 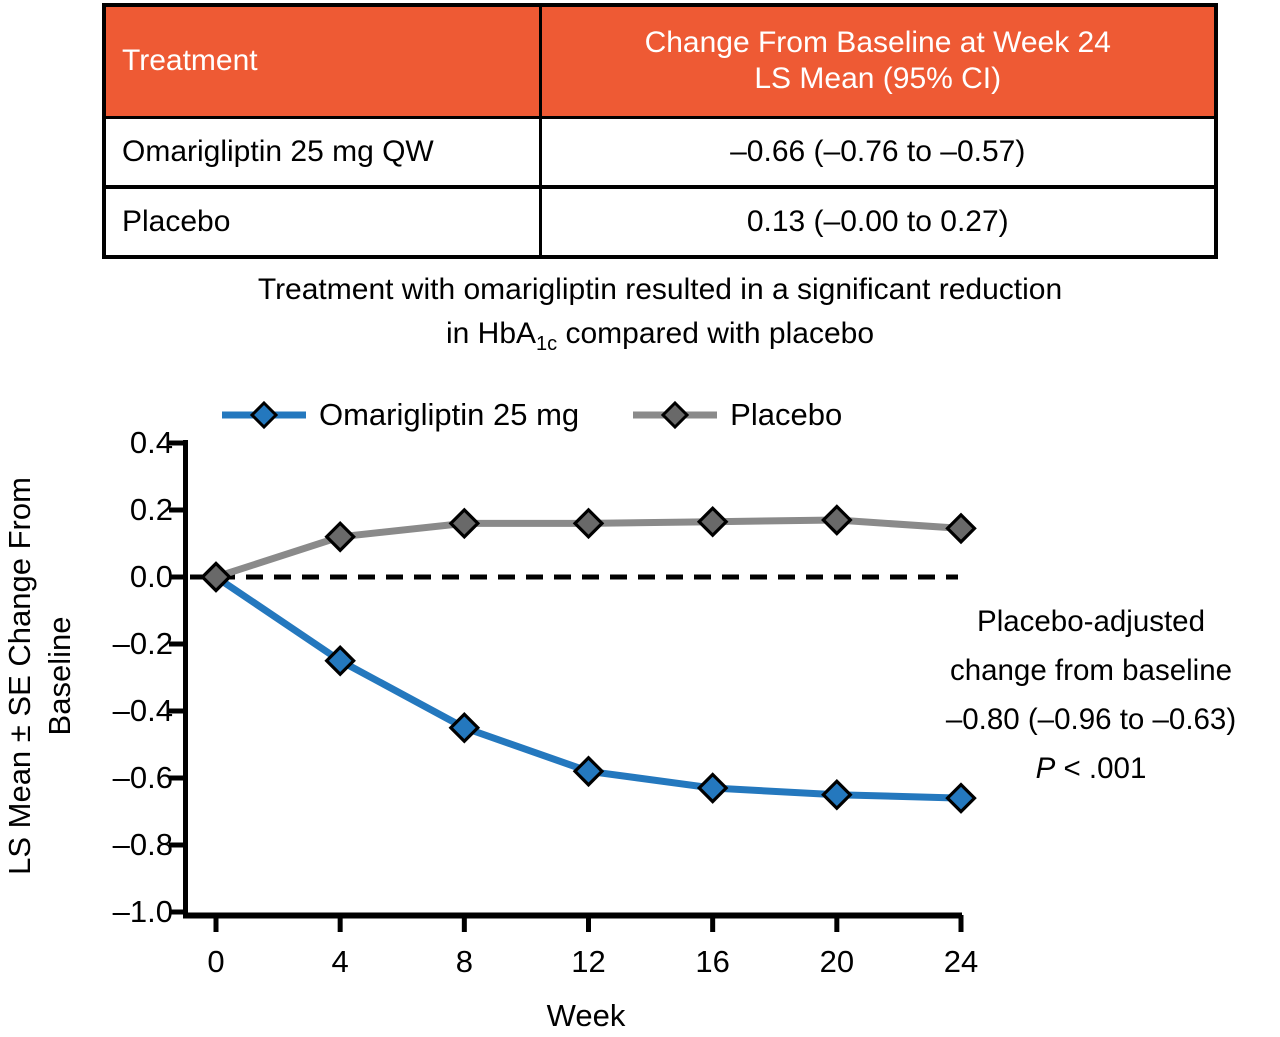 What do you see at coordinates (1091, 670) in the screenshot?
I see `annotation-line2: change from baseline` at bounding box center [1091, 670].